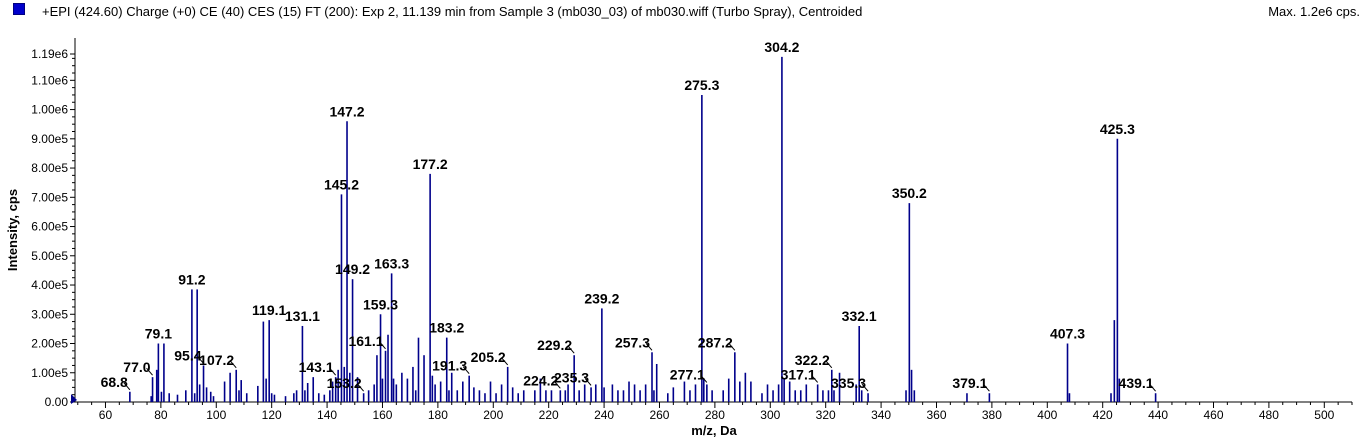 This screenshot has height=438, width=1363. Describe the element at coordinates (781, 47) in the screenshot. I see `peak-label: 304.2` at that location.